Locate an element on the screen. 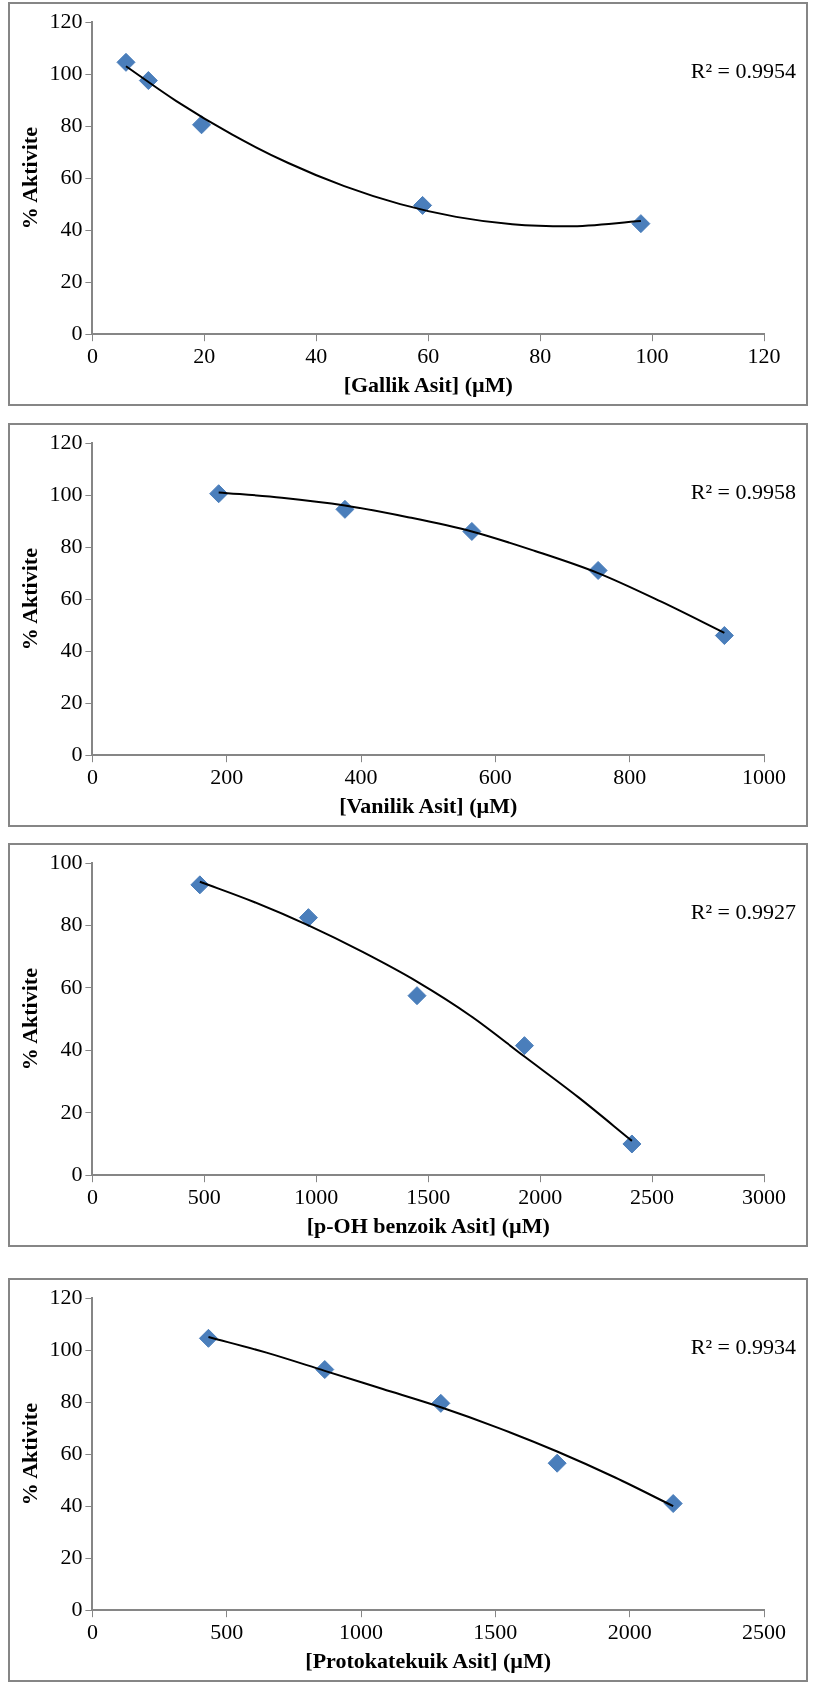 This screenshot has width=816, height=1688. x-tick-label: 60 is located at coordinates (428, 356).